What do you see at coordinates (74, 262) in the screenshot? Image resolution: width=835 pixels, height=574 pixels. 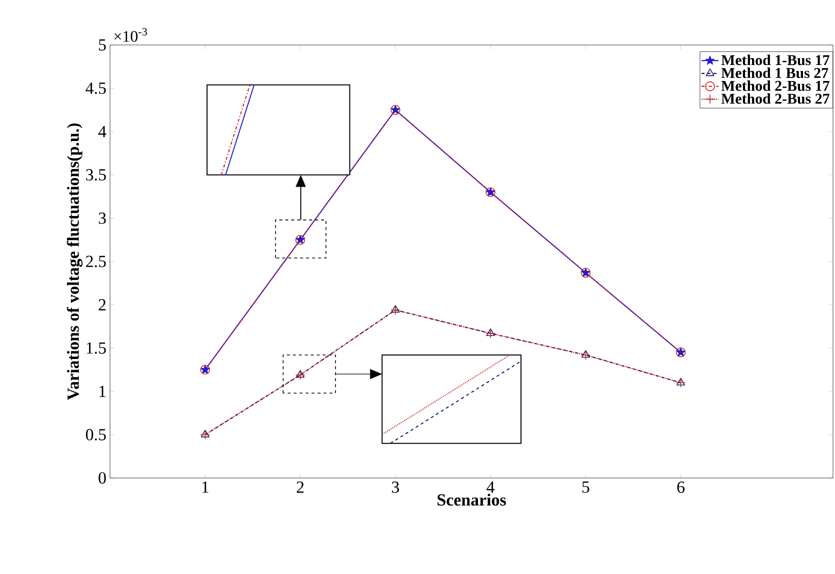 I see `y-axis-title: Variations of voltage fluctuations(p.u.)` at bounding box center [74, 262].